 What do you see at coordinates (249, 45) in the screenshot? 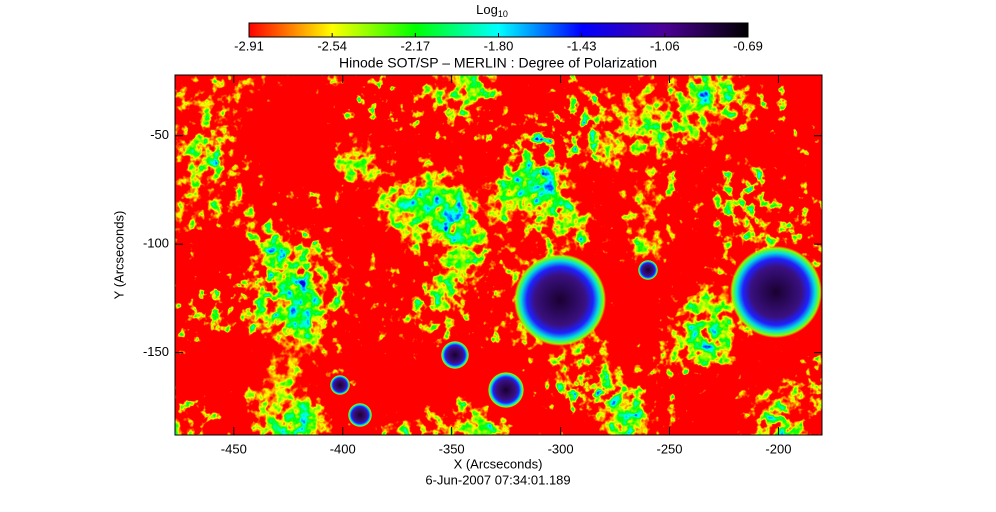
I see `colorbar-tick-label: -2.91` at bounding box center [249, 45].